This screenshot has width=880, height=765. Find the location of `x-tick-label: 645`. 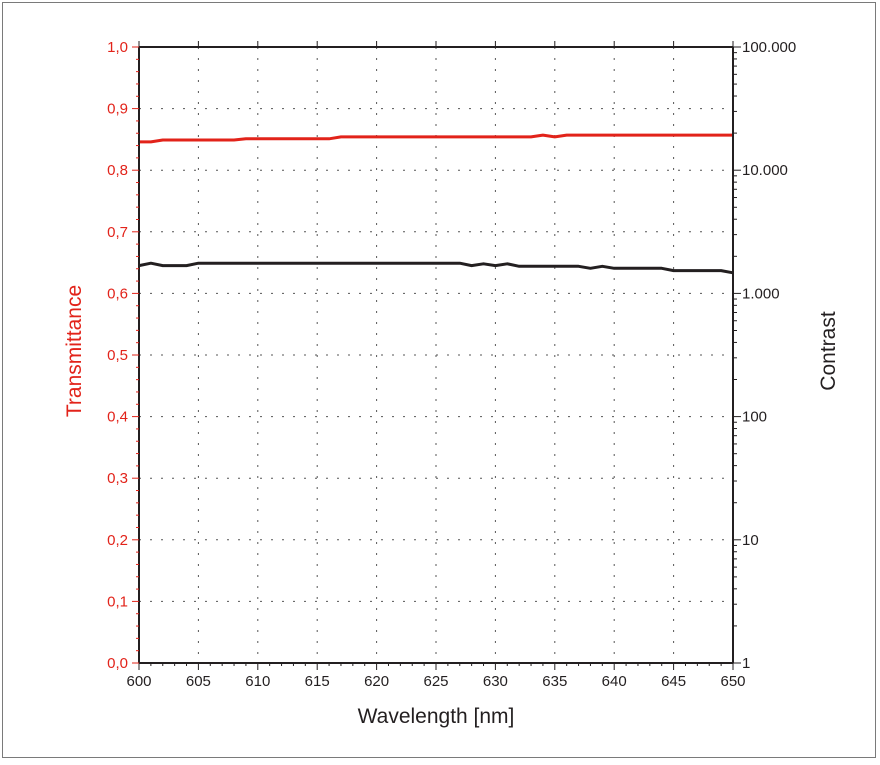

x-tick-label: 645 is located at coordinates (673, 681).